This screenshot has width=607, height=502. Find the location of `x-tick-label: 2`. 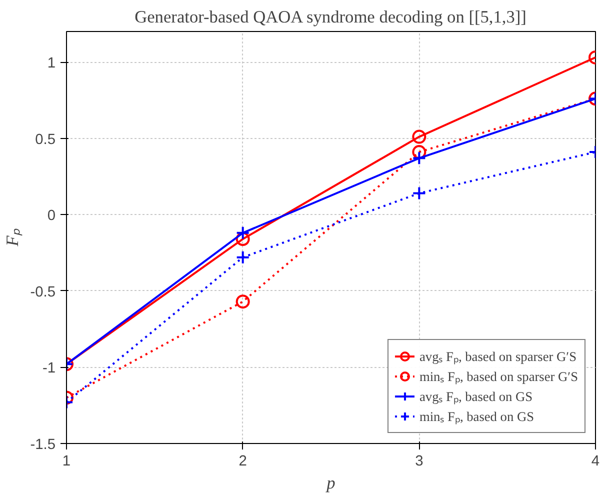

x-tick-label: 2 is located at coordinates (242, 462).